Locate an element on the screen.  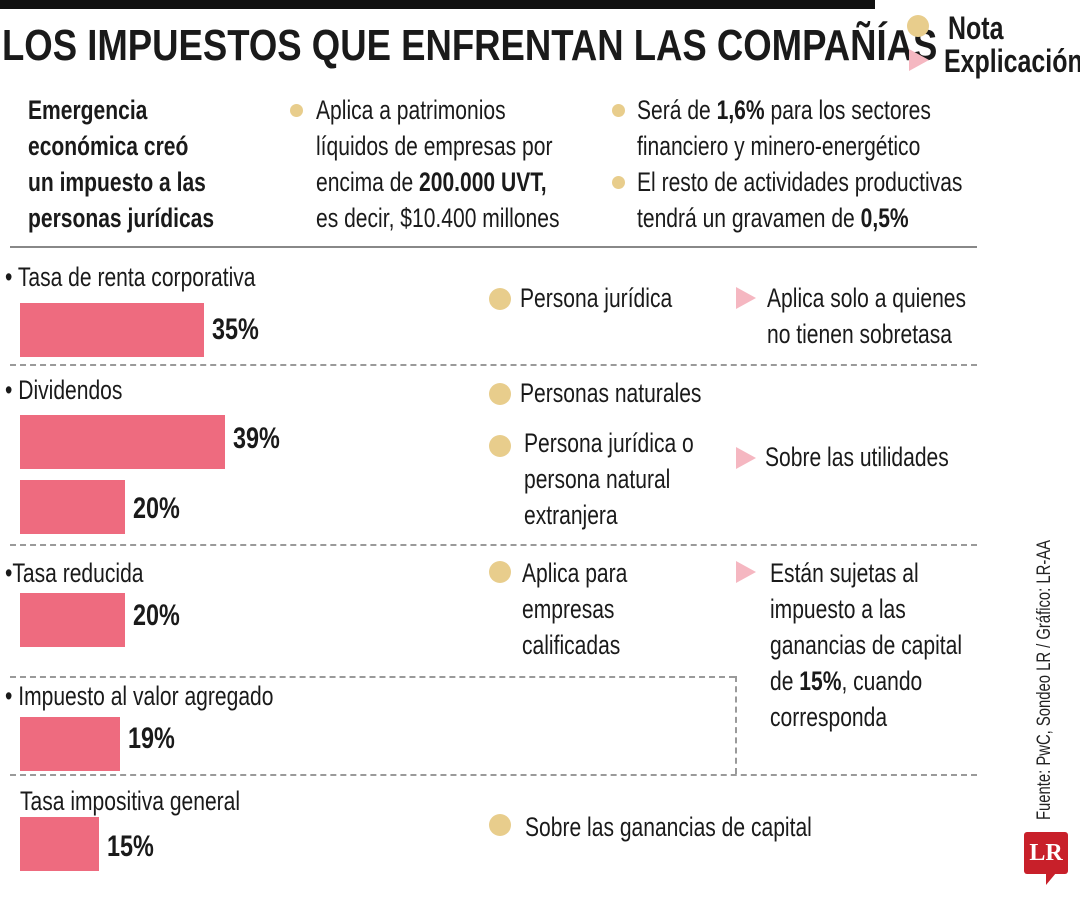
note-text: Sobre las ganancias de capital is located at coordinates (668, 827).